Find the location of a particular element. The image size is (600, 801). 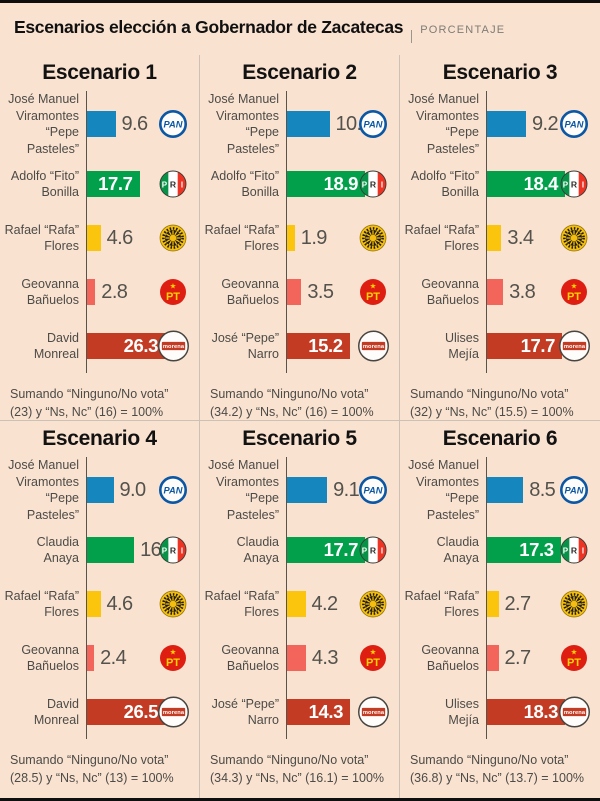

scenario-title: Escenario 6 is located at coordinates (500, 438).